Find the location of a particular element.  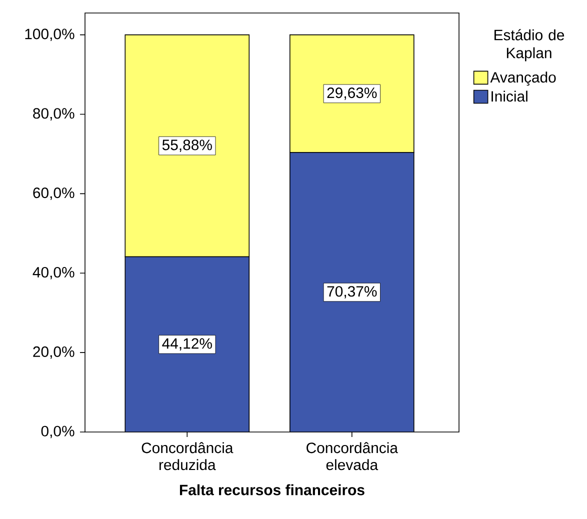

y-tick-label: 20,0% is located at coordinates (53, 352).